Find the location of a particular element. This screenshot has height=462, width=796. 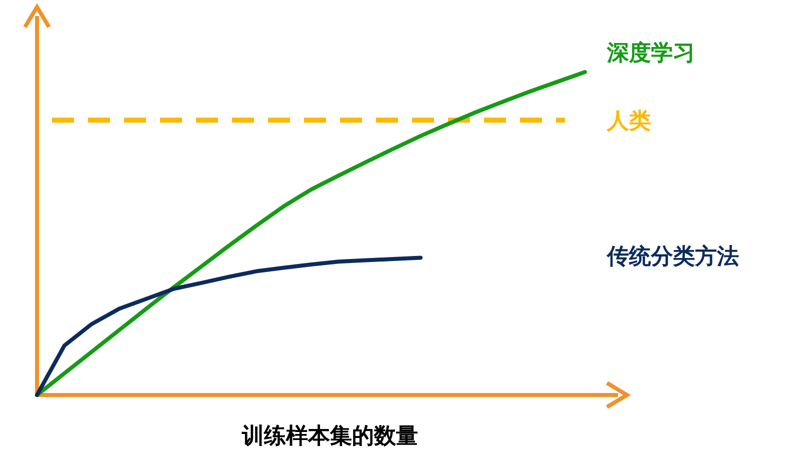

x-axis-title: 训练样本集的数量 is located at coordinates (329, 436).